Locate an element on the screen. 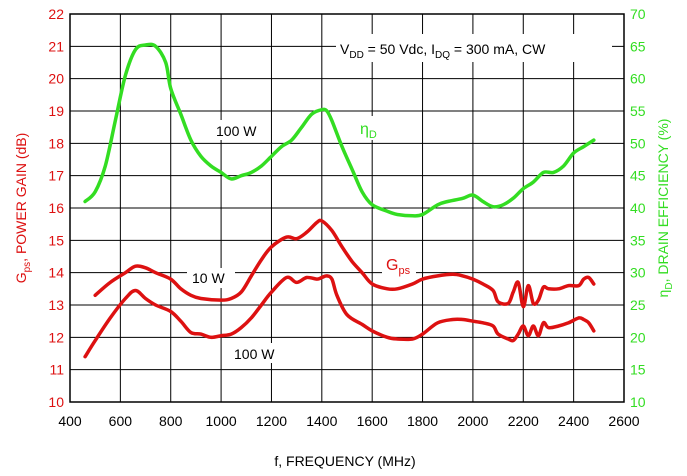  gain-10w-label: 10 W is located at coordinates (208, 278).